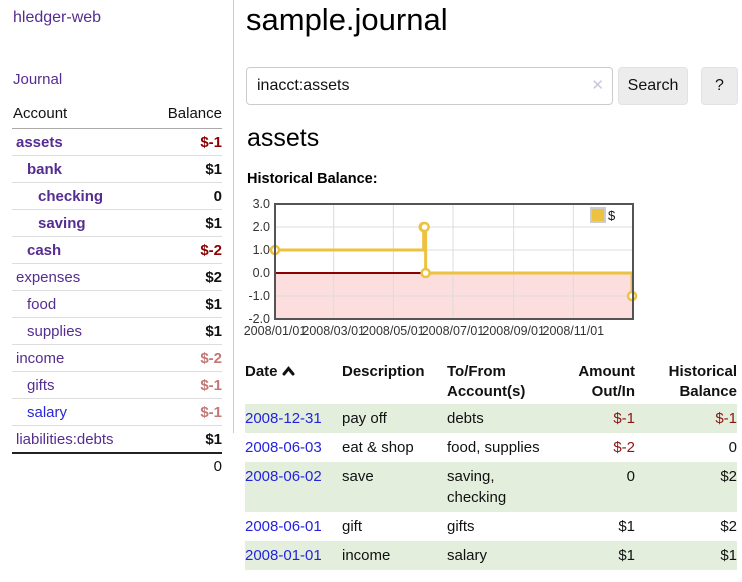  I want to click on svg-text: -2.0, so click(259, 319).